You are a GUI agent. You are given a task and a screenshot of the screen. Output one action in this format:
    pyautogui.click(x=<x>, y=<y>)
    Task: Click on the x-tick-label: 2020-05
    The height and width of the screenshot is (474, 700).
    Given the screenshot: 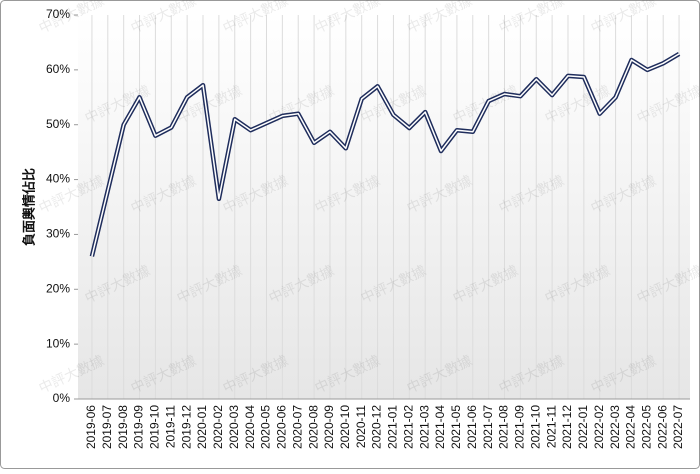 What is the action you would take?
    pyautogui.click(x=266, y=427)
    